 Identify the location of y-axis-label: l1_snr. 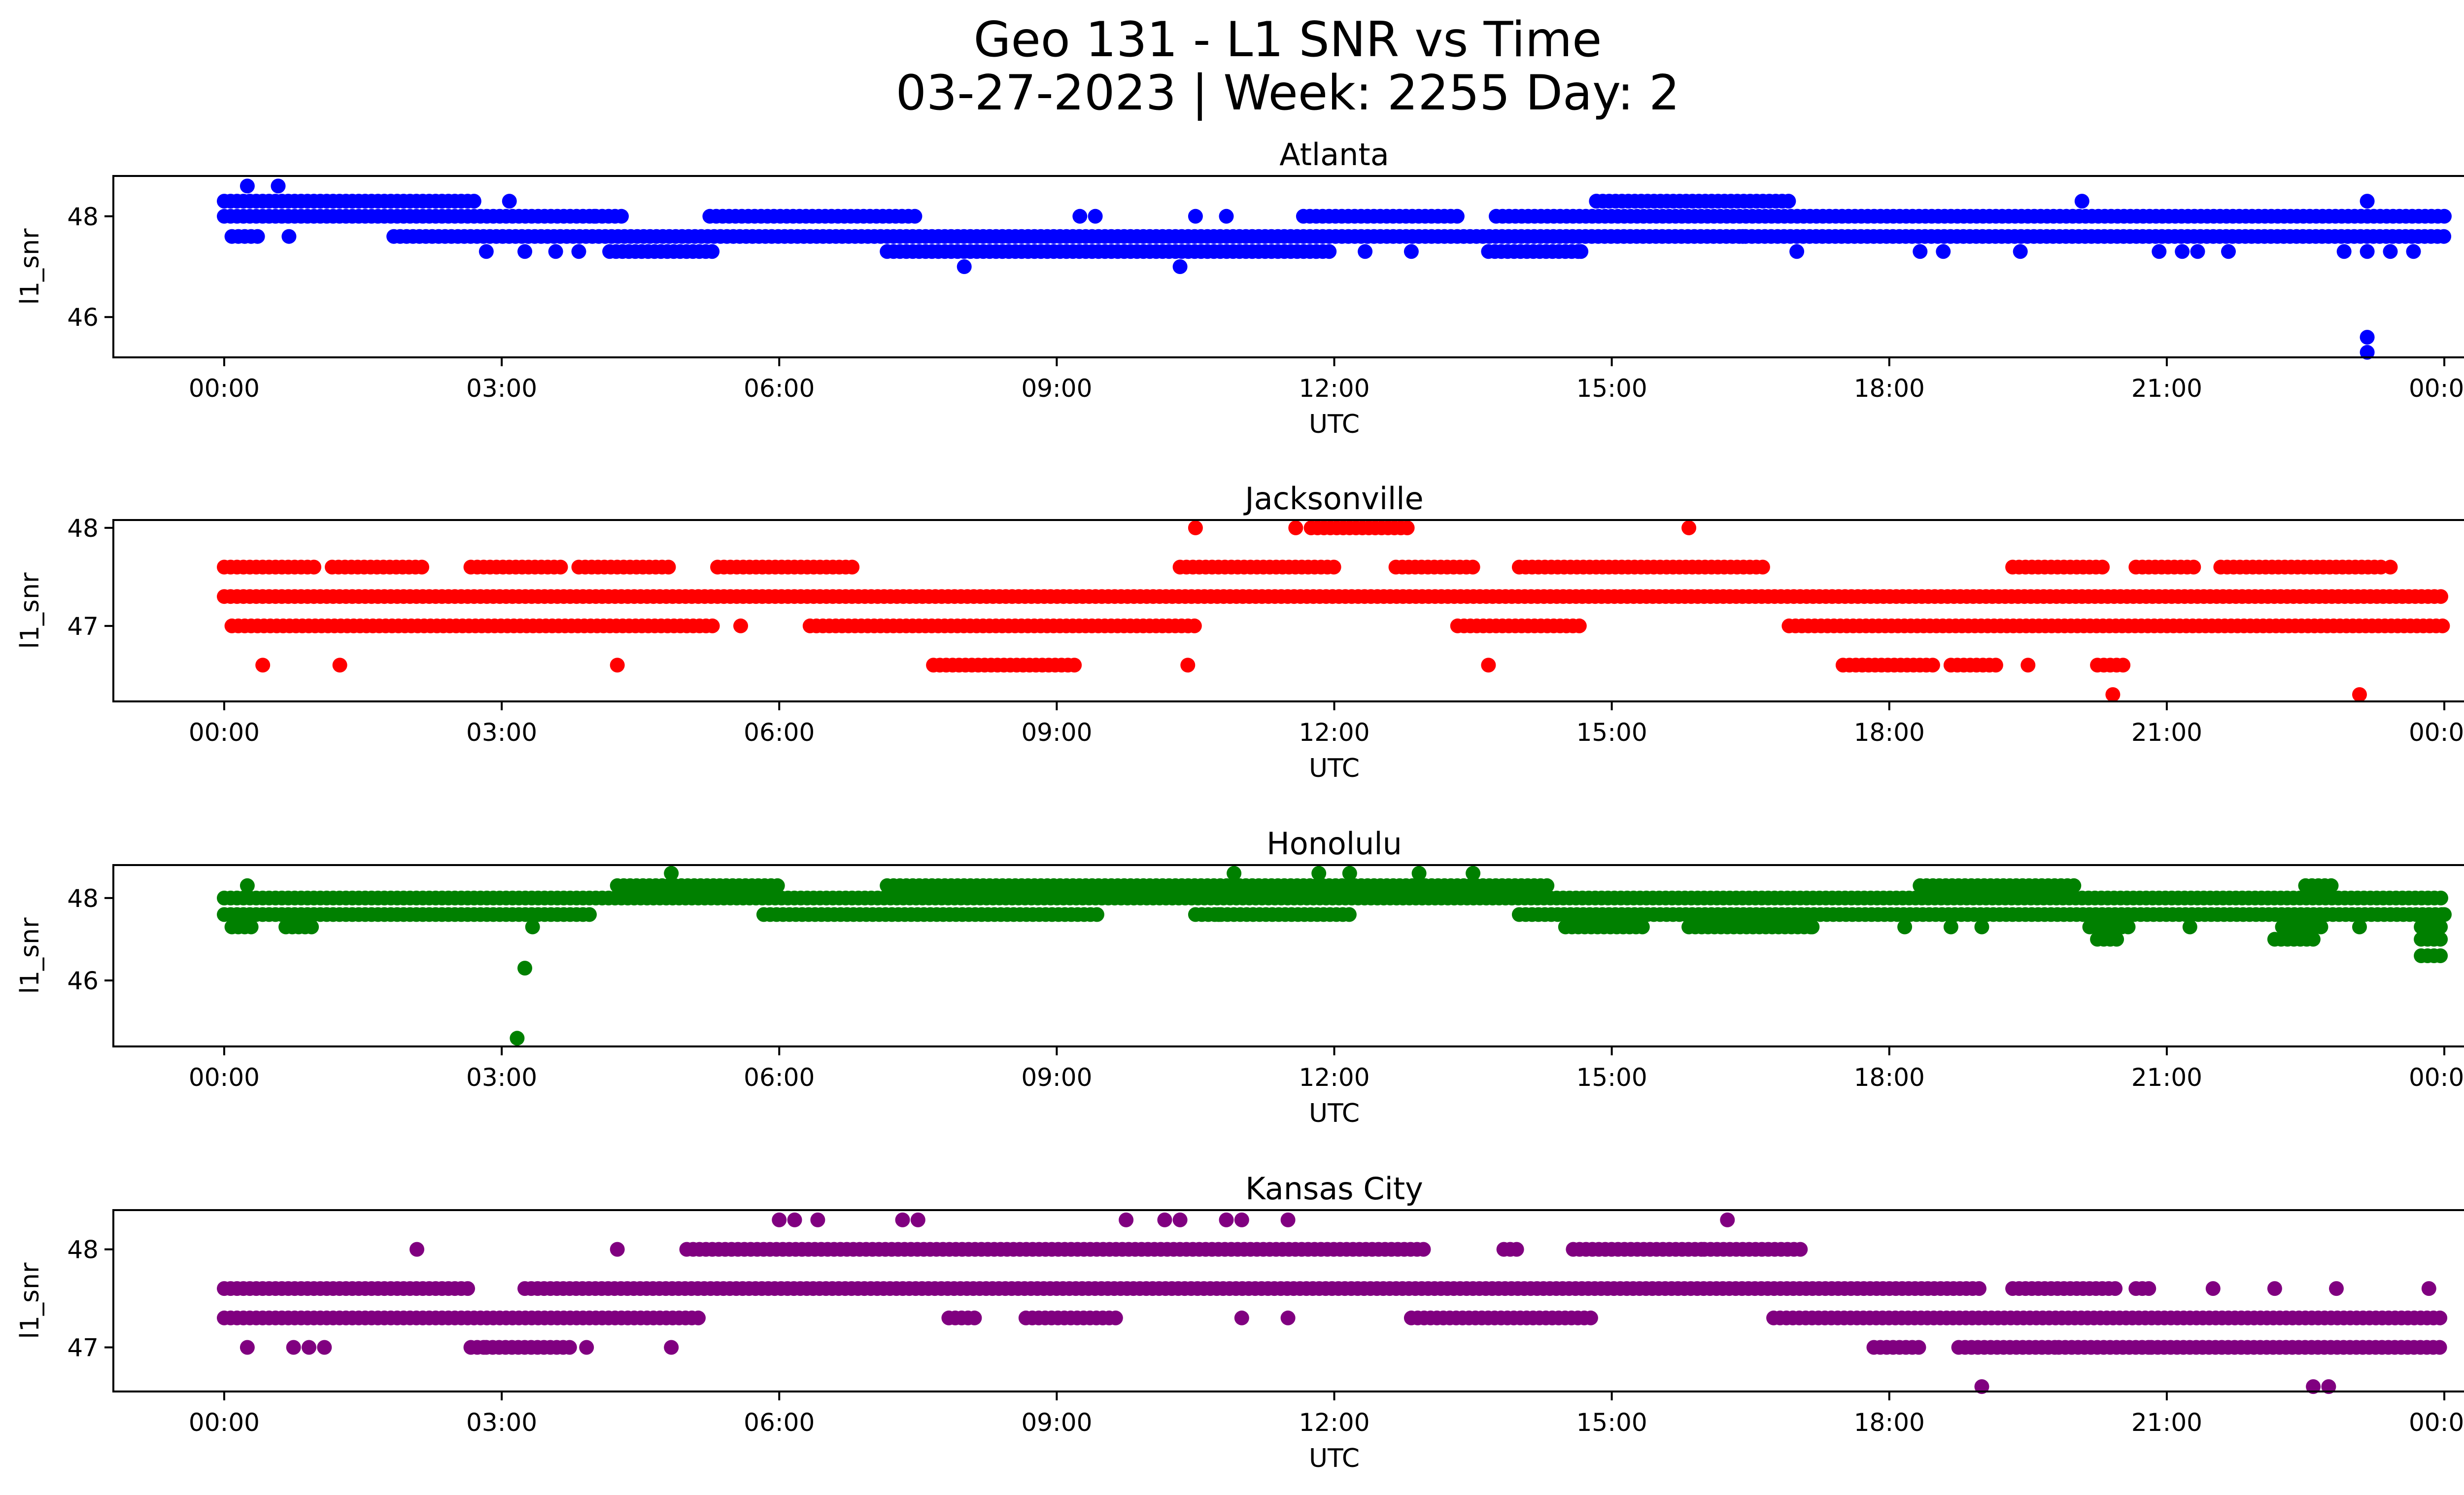
(30, 1300).